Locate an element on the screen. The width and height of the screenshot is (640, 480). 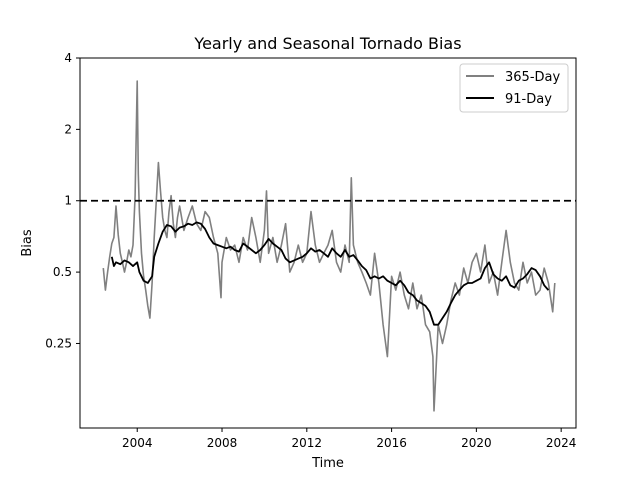
x-tick-label: 2020 is located at coordinates (476, 443).